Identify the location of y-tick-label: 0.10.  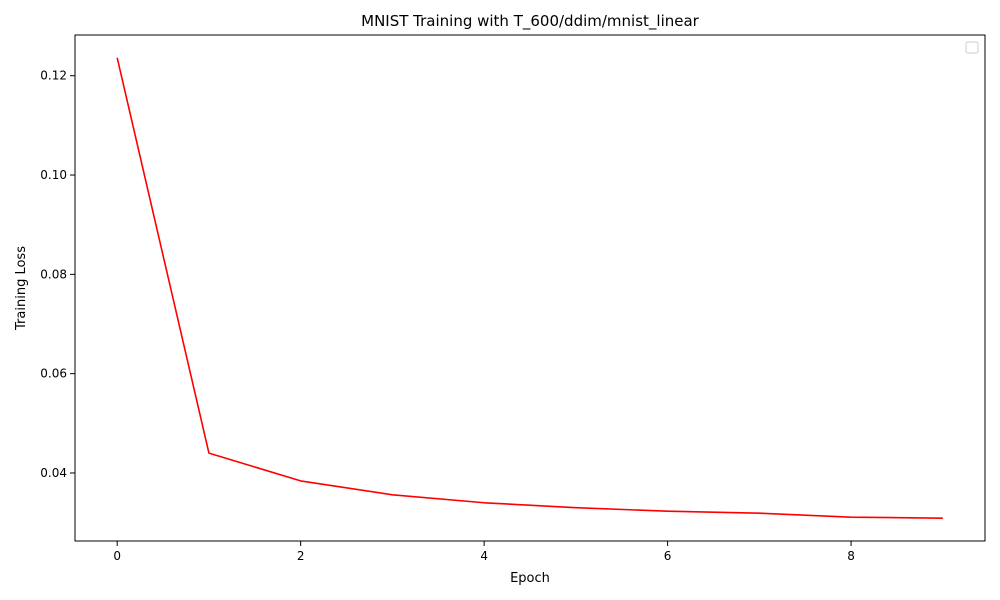
(53, 175).